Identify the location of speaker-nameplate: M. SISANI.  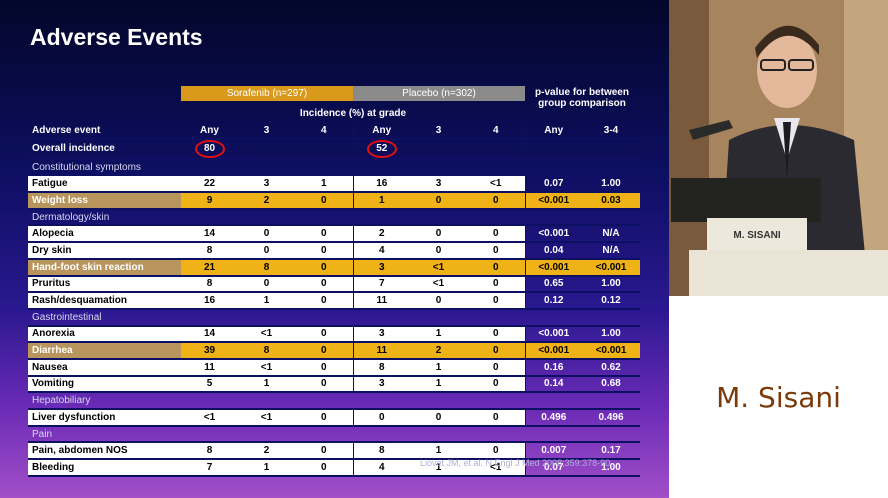
(756, 235).